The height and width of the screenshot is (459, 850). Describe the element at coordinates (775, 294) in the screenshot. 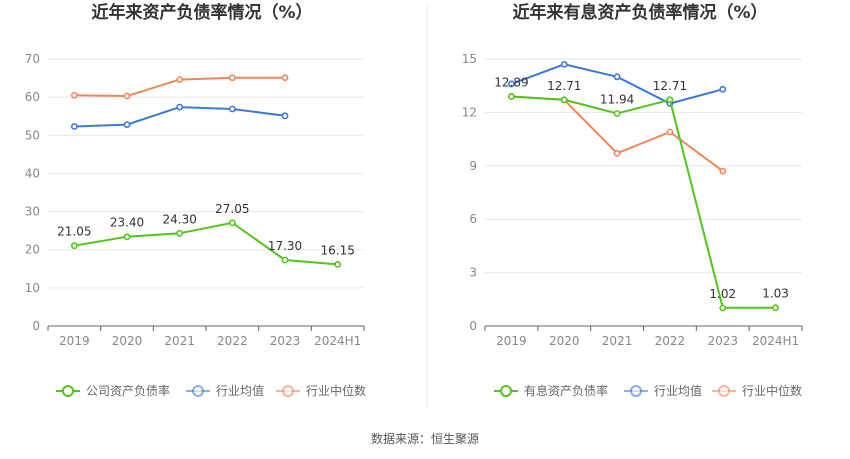

I see `data-label: 1.03` at that location.